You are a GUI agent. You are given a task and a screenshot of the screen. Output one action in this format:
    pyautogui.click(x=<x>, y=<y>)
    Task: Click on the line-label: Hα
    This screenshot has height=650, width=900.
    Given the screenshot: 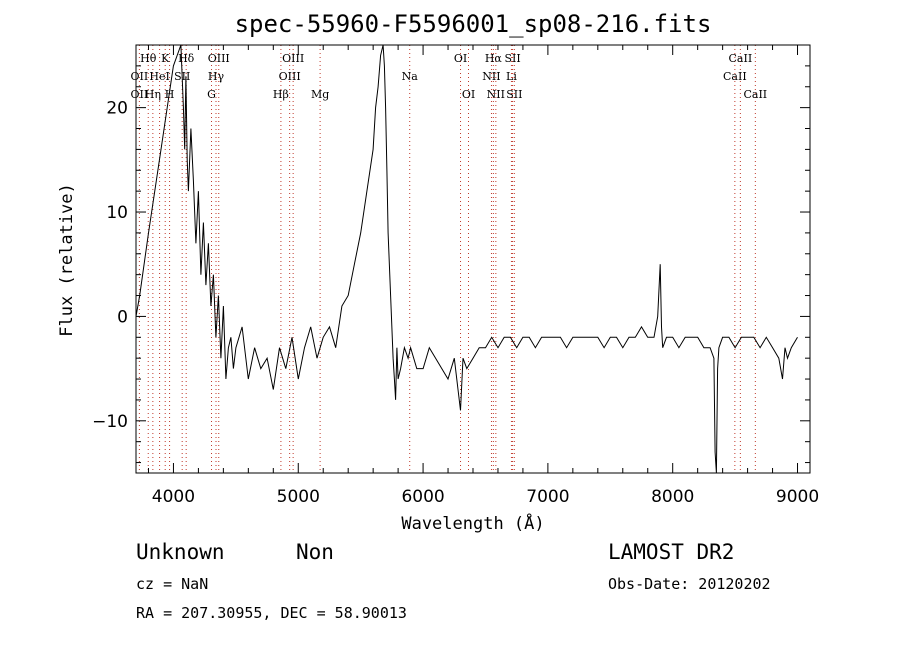 What is the action you would take?
    pyautogui.click(x=494, y=58)
    